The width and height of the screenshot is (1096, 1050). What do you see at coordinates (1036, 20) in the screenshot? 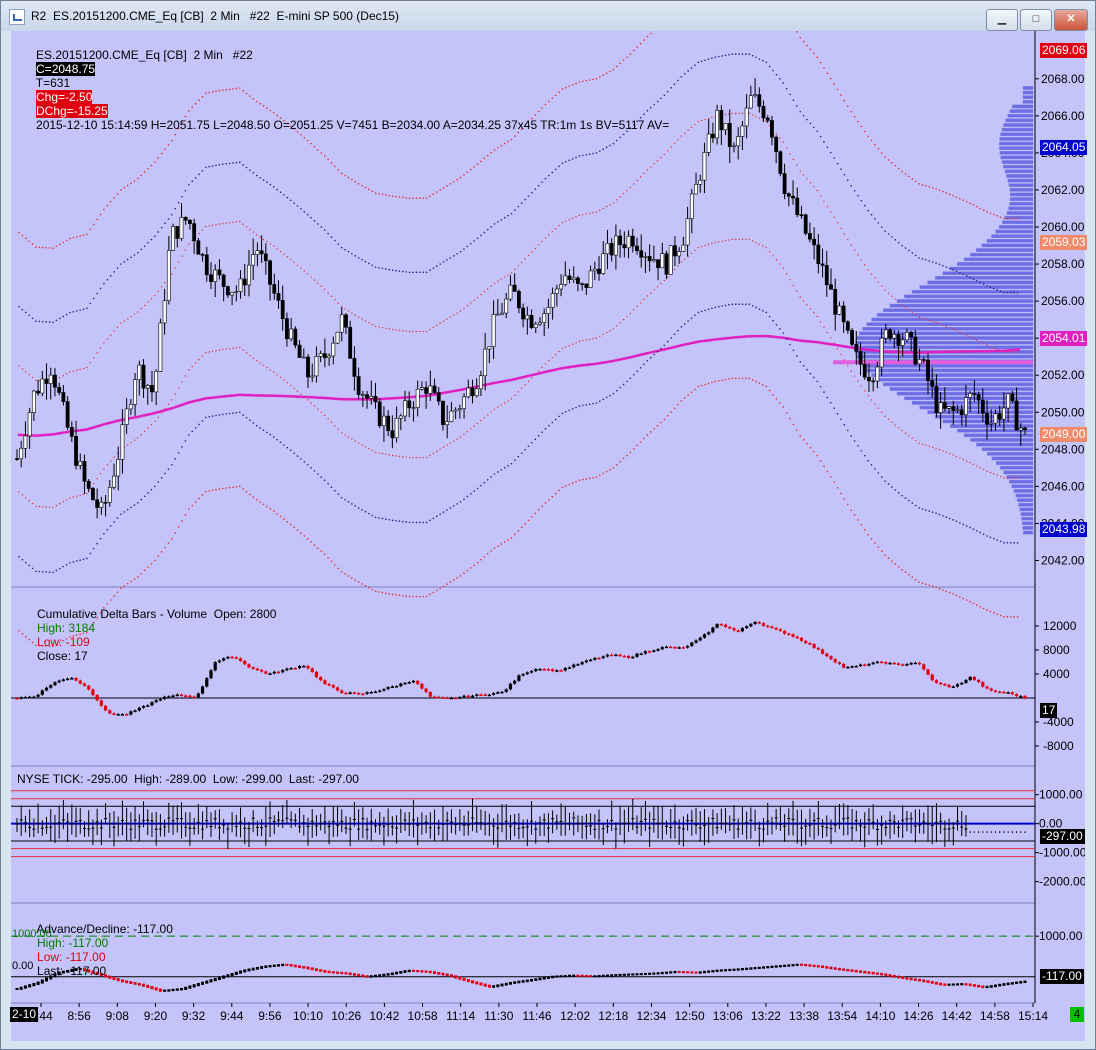
I see `maximize-button: □` at bounding box center [1036, 20].